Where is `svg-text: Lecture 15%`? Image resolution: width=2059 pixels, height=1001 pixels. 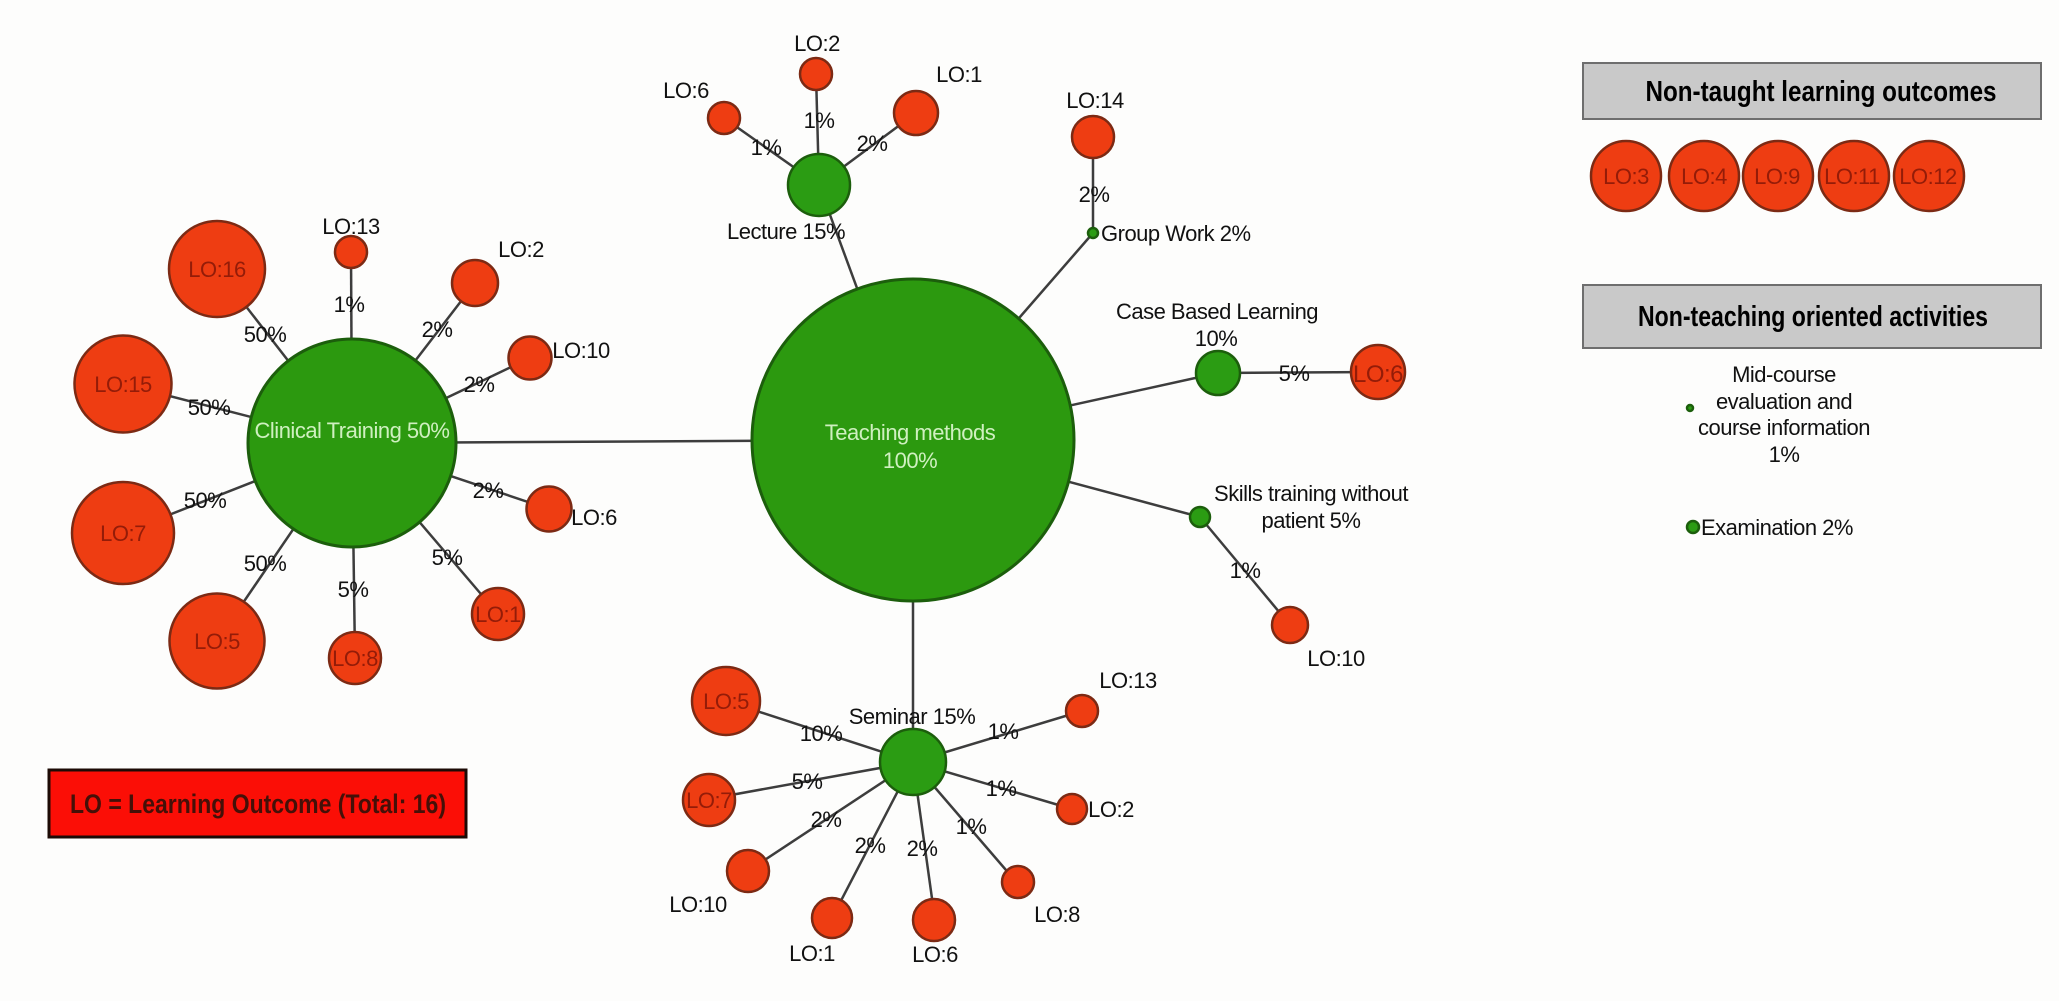
svg-text: Lecture 15% is located at coordinates (786, 231).